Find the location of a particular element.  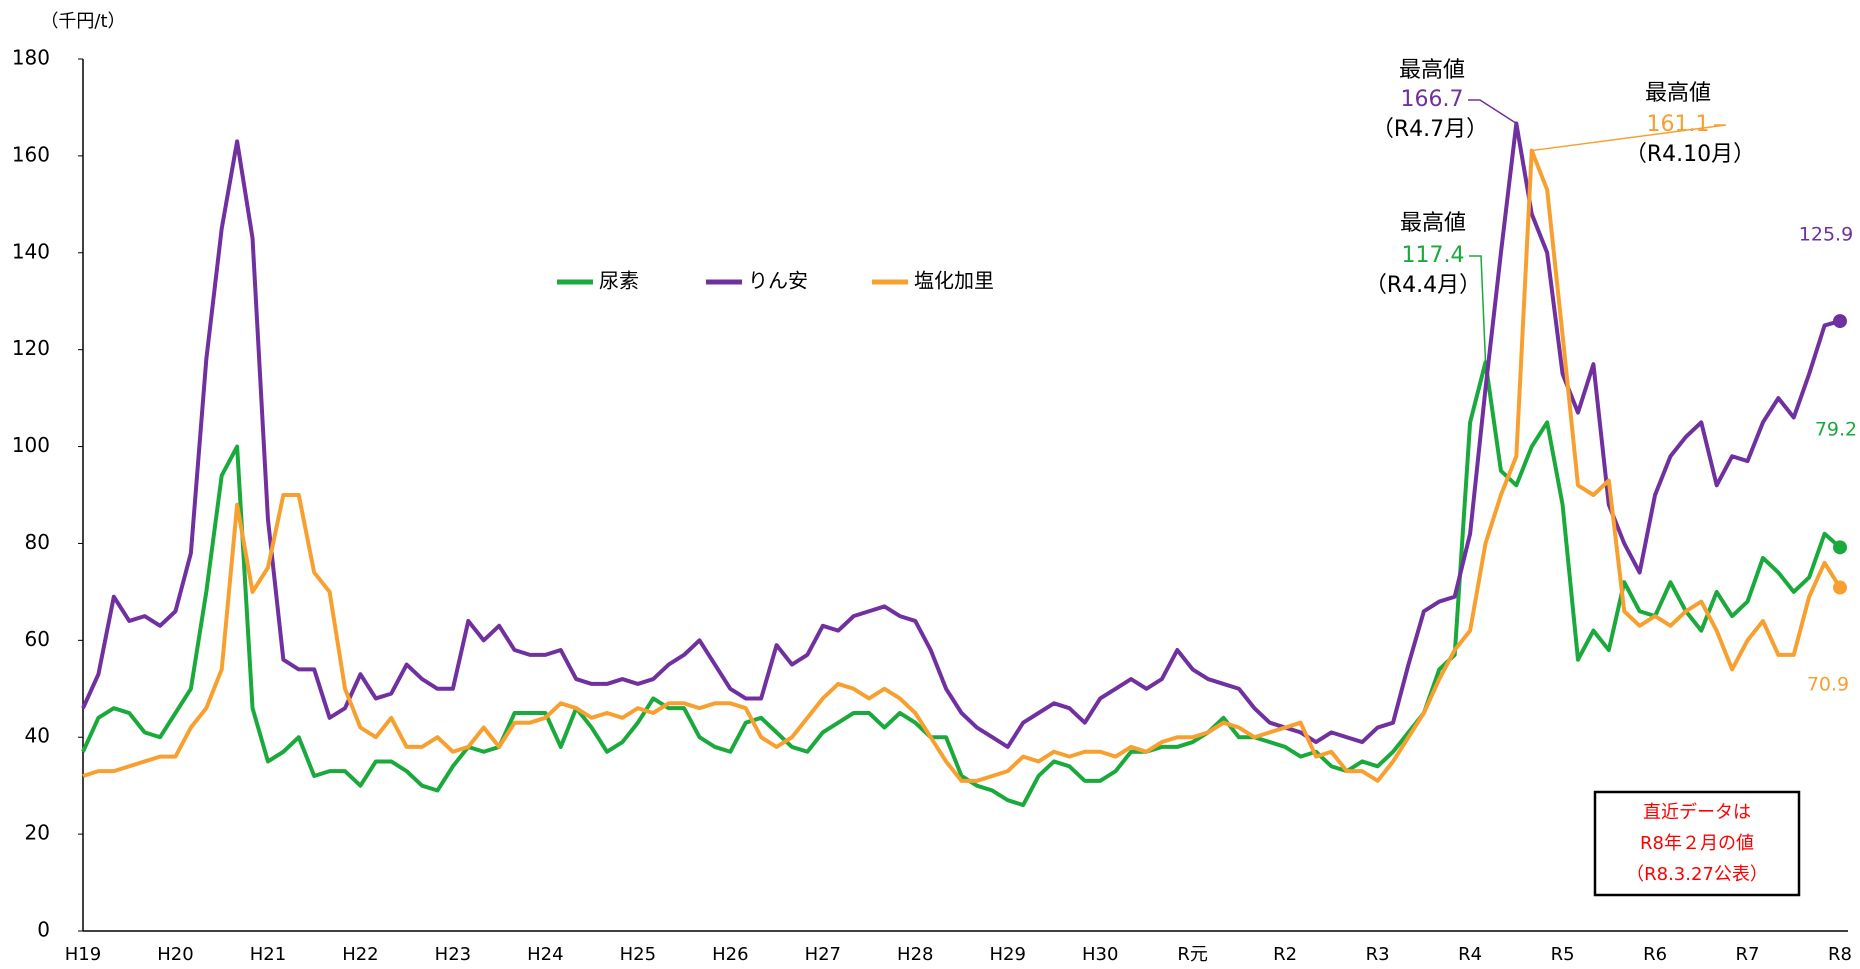

note-box is located at coordinates (1697, 843).